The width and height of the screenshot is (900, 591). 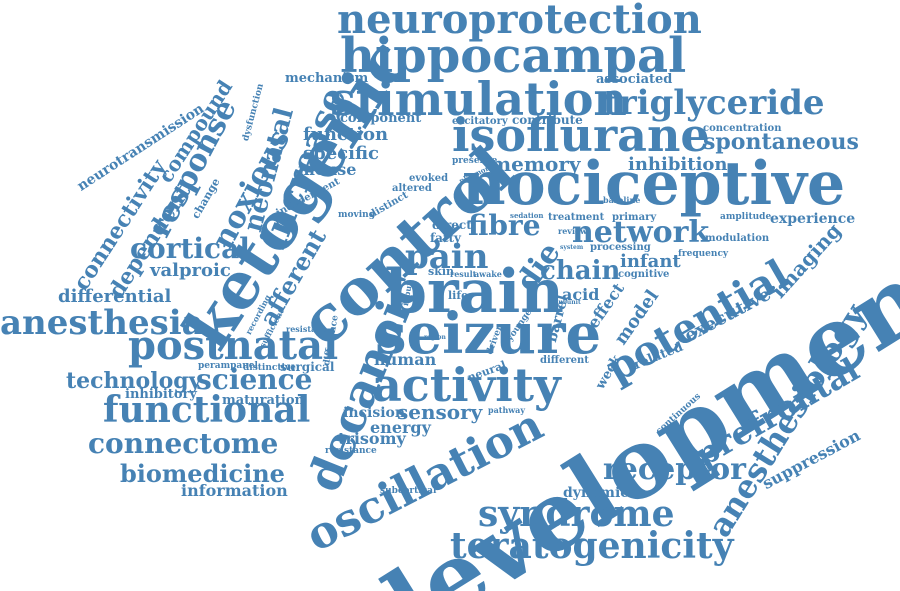 I want to click on word-inhibition: inhibition, so click(x=678, y=164).